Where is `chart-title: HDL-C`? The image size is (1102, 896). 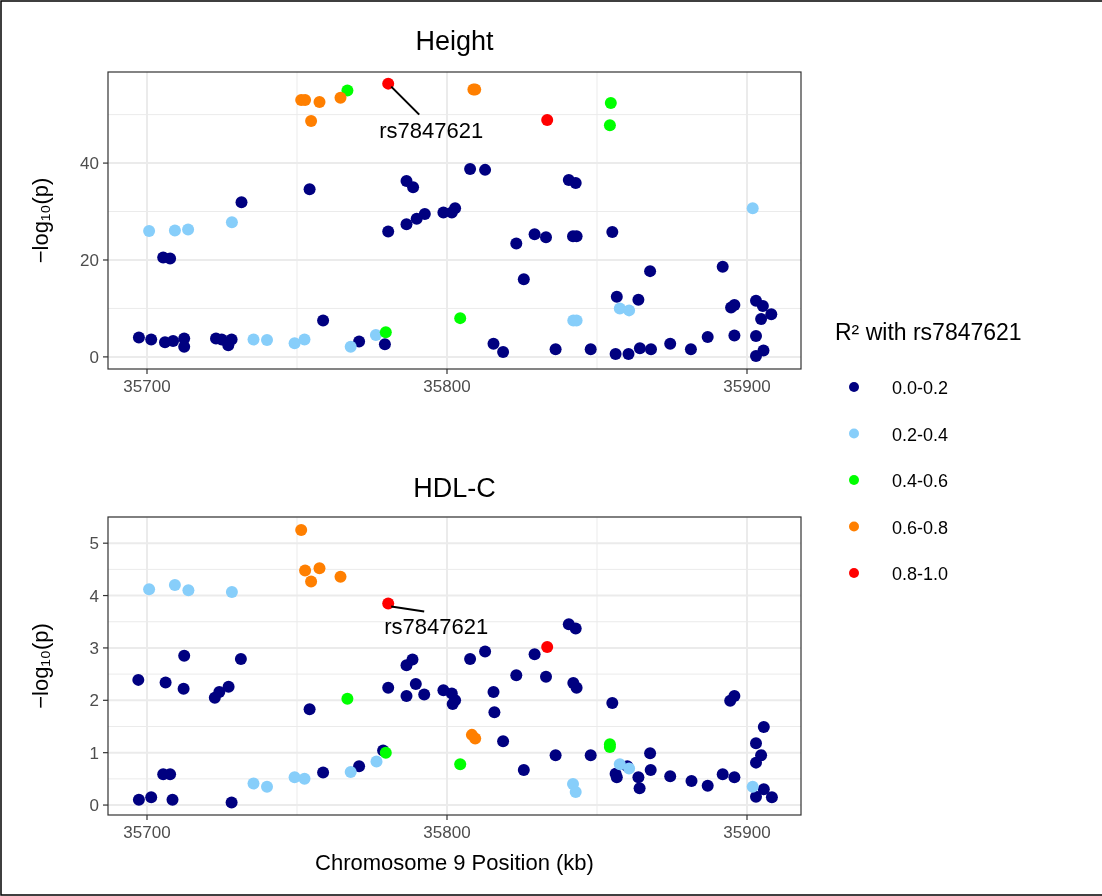
chart-title: HDL-C is located at coordinates (454, 488).